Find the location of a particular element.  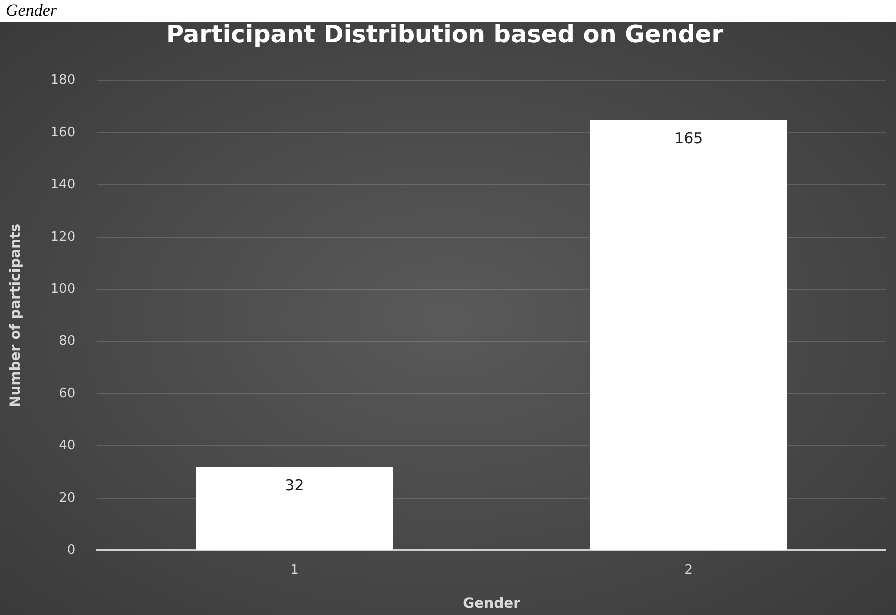

y-tick-label: 180 is located at coordinates (63, 80).